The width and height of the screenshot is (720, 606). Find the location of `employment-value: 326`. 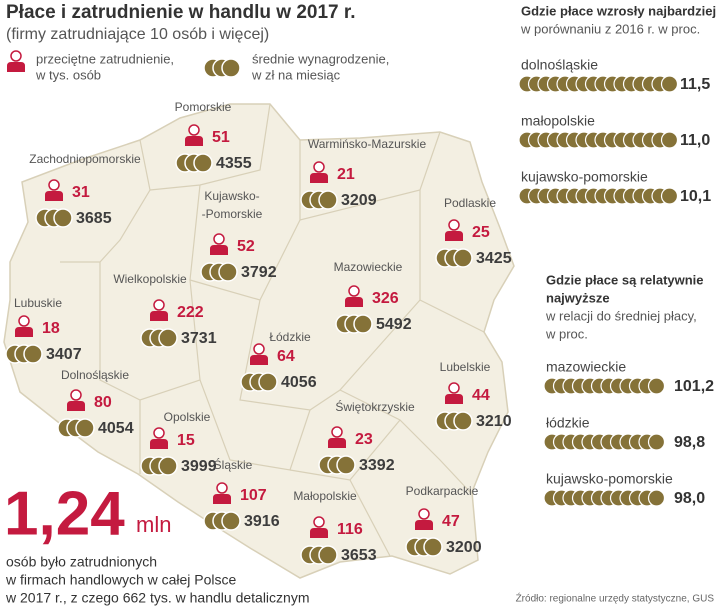

employment-value: 326 is located at coordinates (385, 298).